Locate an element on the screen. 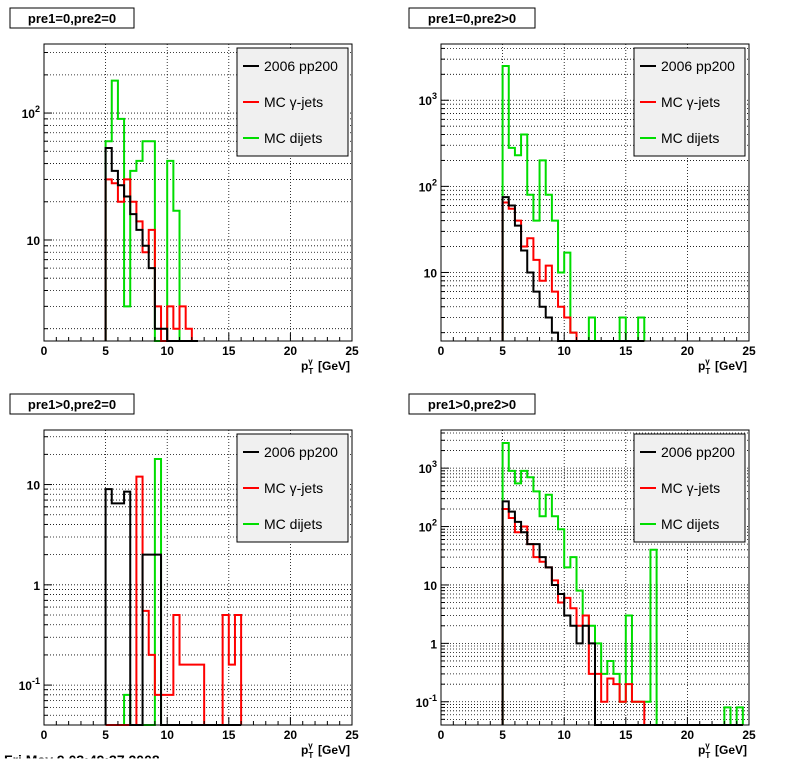  title-text: pre1>0,pre2>0 is located at coordinates (472, 404).